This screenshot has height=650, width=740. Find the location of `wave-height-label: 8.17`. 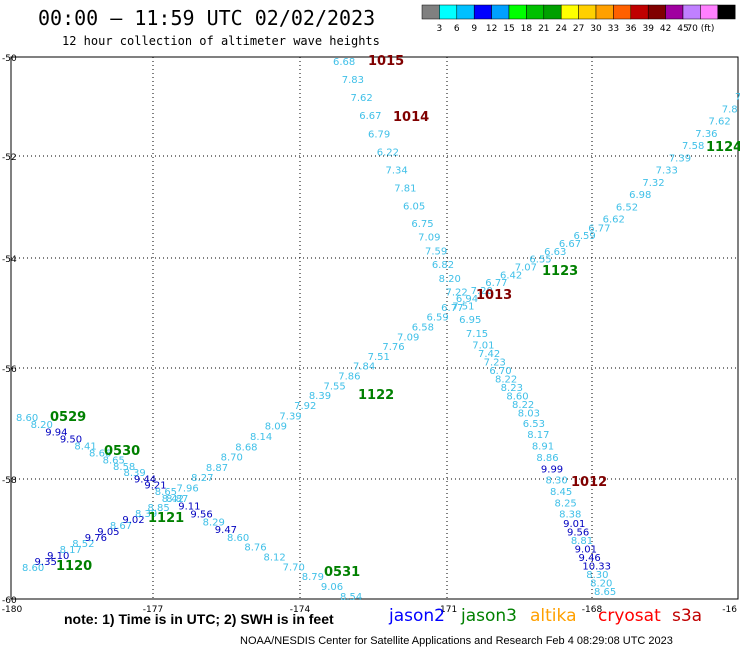

wave-height-label: 8.17 is located at coordinates (71, 550).